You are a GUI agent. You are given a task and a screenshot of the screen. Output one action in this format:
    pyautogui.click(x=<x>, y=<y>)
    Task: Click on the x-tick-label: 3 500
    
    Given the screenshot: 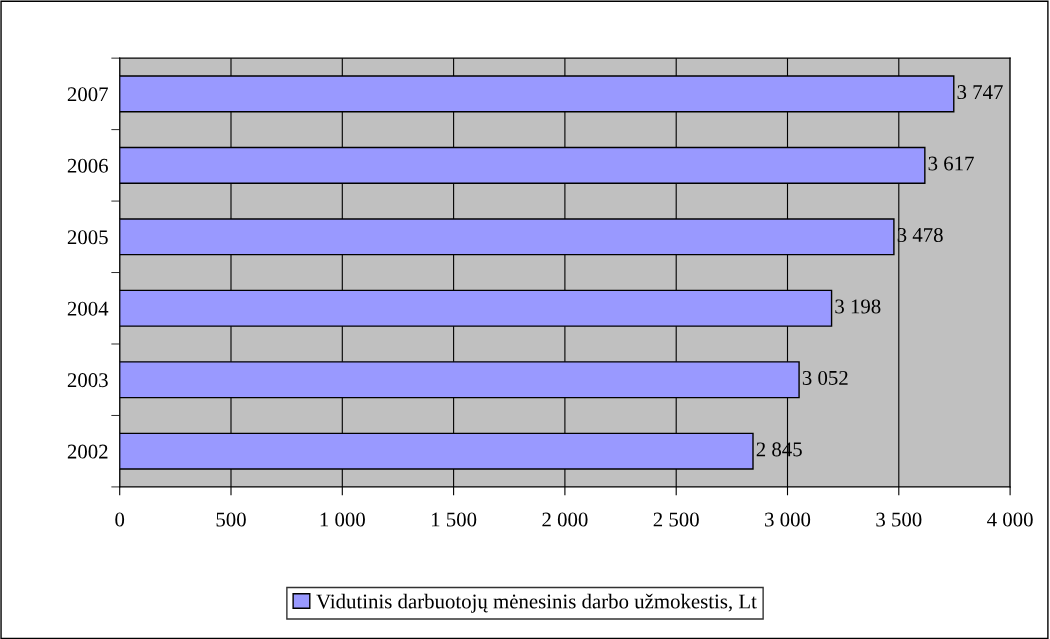 What is the action you would take?
    pyautogui.click(x=899, y=519)
    